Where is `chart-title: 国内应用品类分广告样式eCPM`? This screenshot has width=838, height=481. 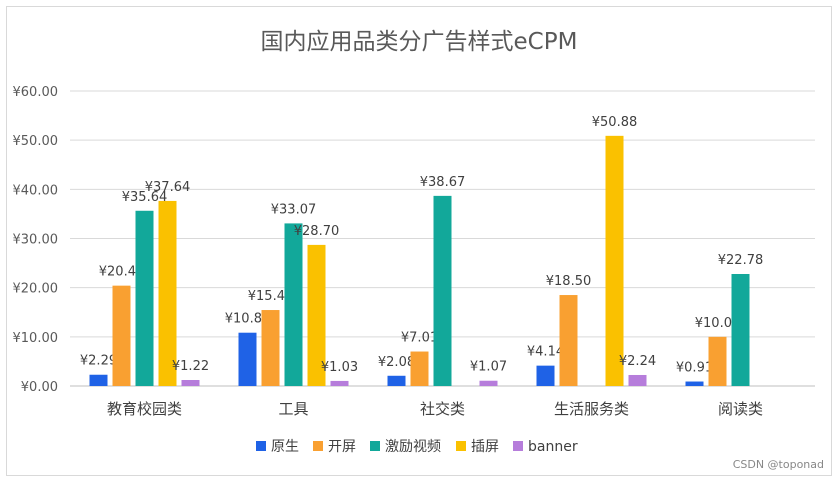 chart-title: 国内应用品类分广告样式eCPM is located at coordinates (419, 42).